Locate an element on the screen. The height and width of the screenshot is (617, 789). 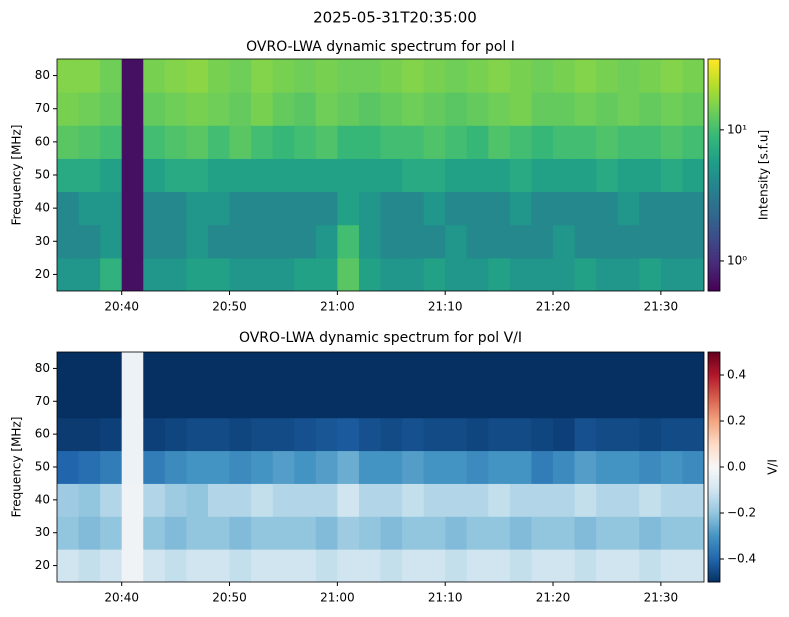
x-tick-label: 21:10 is located at coordinates (445, 598).